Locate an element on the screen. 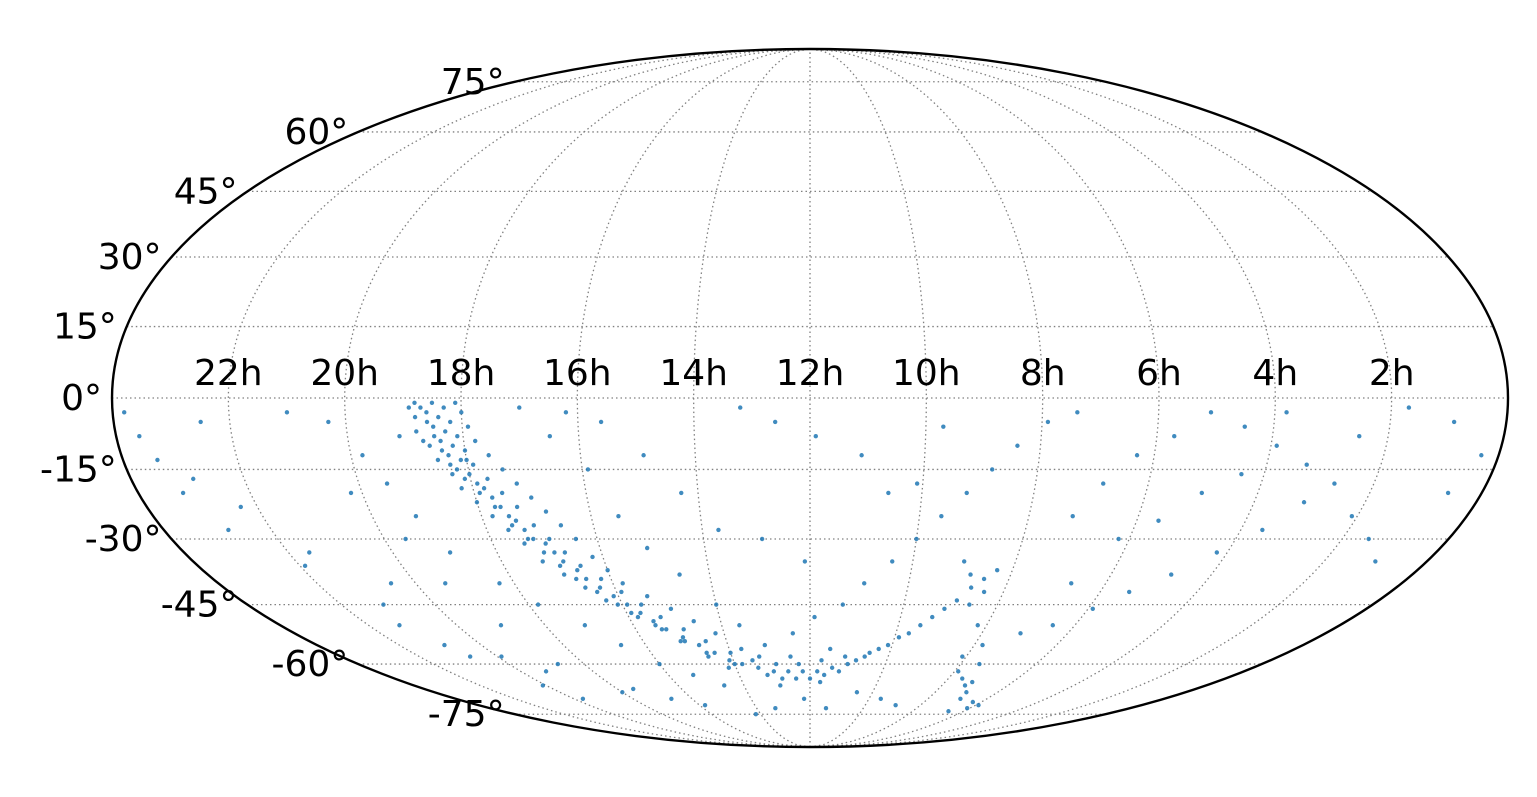  dec-tick-label: 0° is located at coordinates (81, 398).